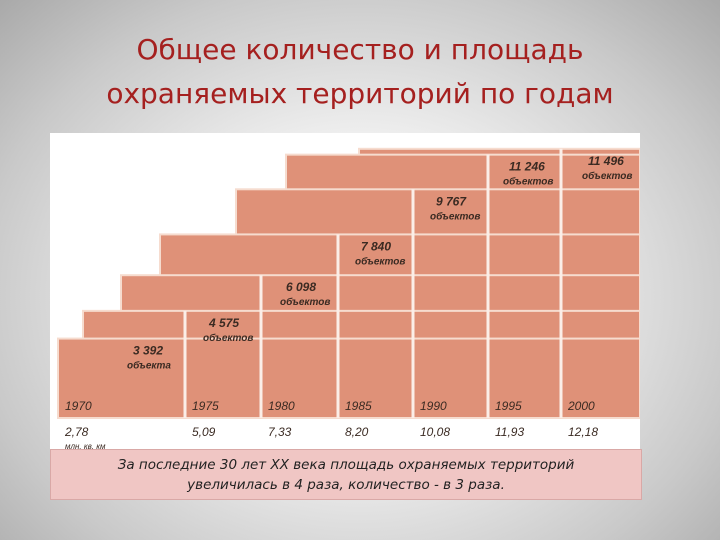 The width and height of the screenshot is (720, 540). I want to click on count-unit-1970: объекта, so click(149, 366).